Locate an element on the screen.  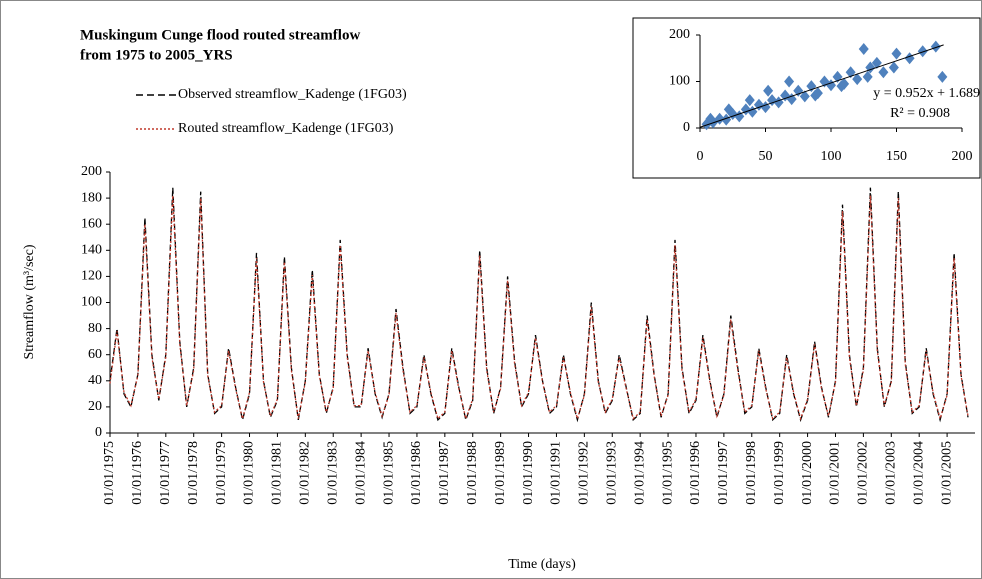
x-tick-label: 01/01/1988 is located at coordinates (472, 473).